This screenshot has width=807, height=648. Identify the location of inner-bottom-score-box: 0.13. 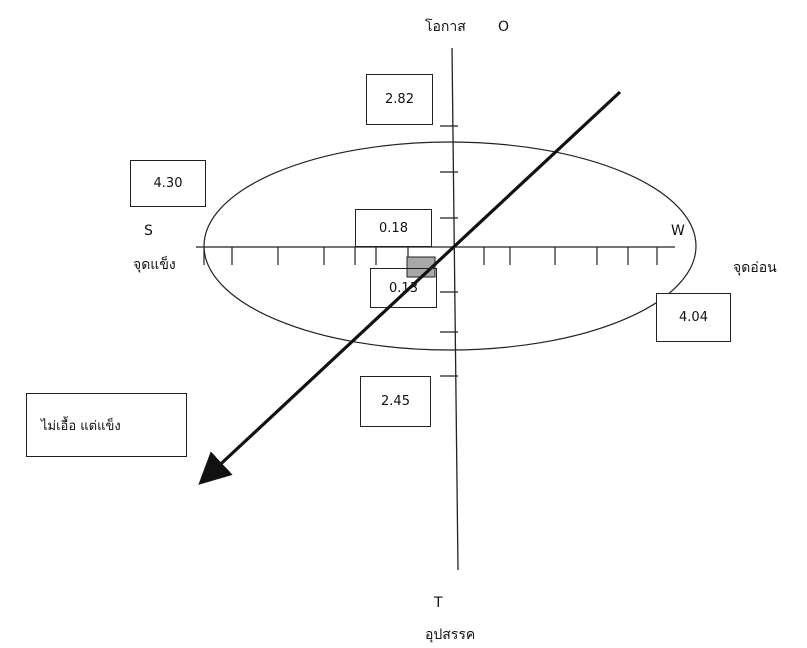
(403, 288).